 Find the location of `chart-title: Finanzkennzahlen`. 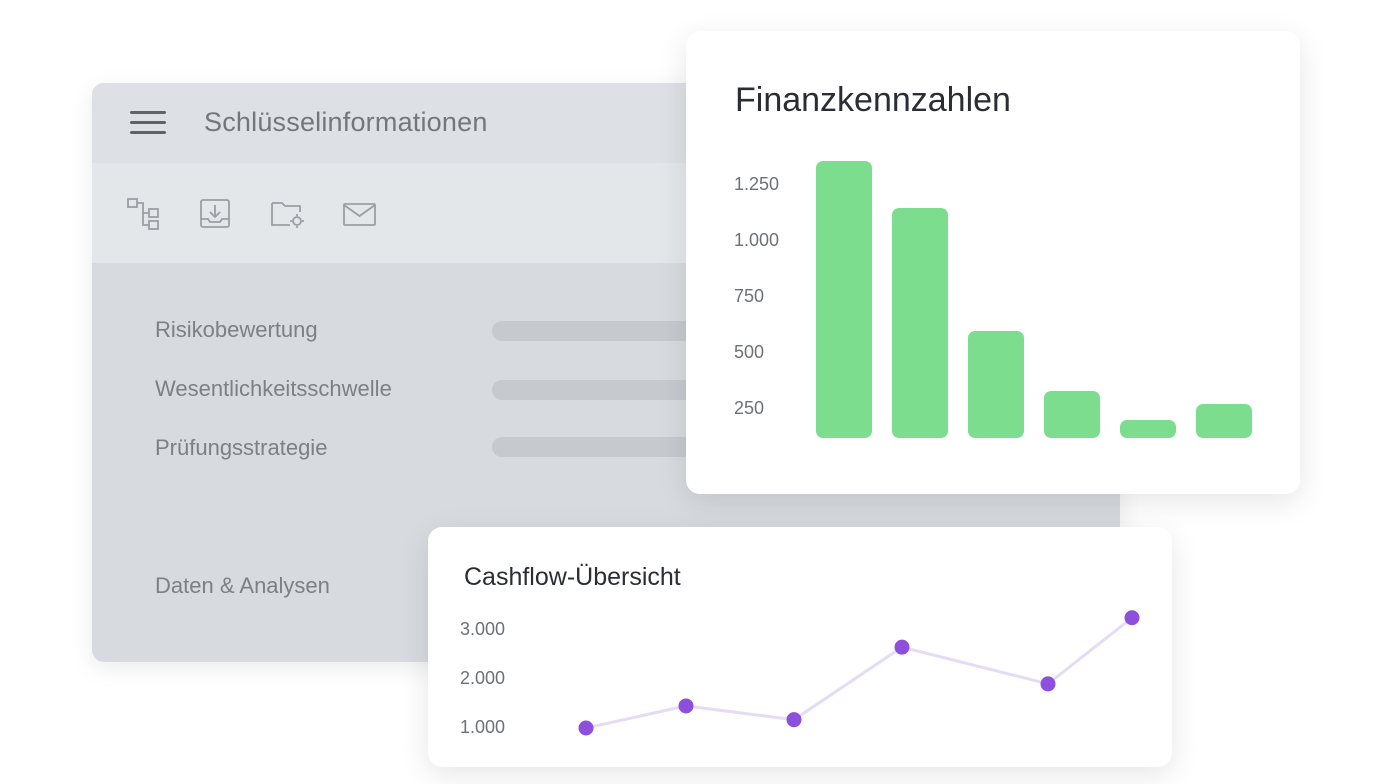

chart-title: Finanzkennzahlen is located at coordinates (873, 100).